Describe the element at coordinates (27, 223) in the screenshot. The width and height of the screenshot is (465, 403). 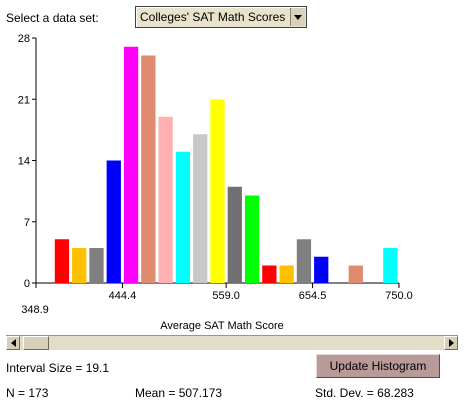
I see `y-tick-label: 7` at that location.